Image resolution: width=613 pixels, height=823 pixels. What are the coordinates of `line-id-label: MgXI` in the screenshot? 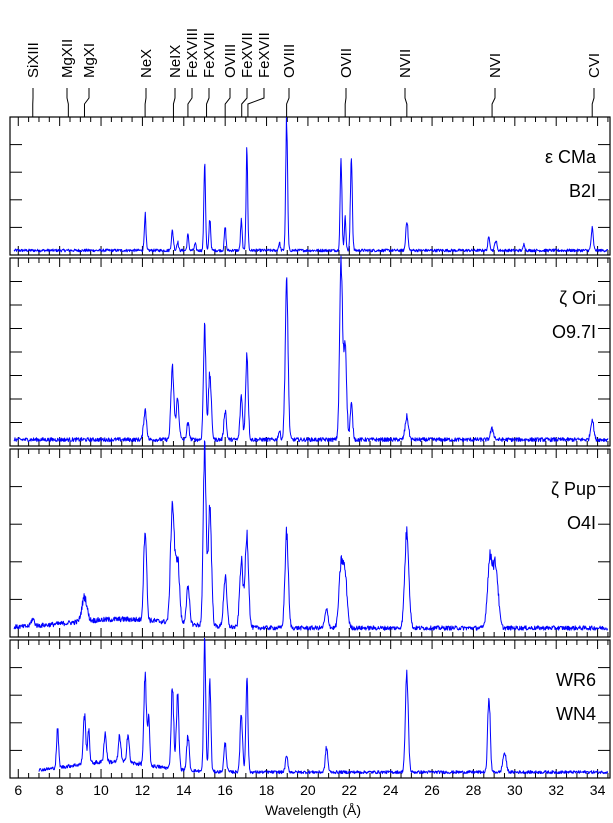 It's located at (89, 60).